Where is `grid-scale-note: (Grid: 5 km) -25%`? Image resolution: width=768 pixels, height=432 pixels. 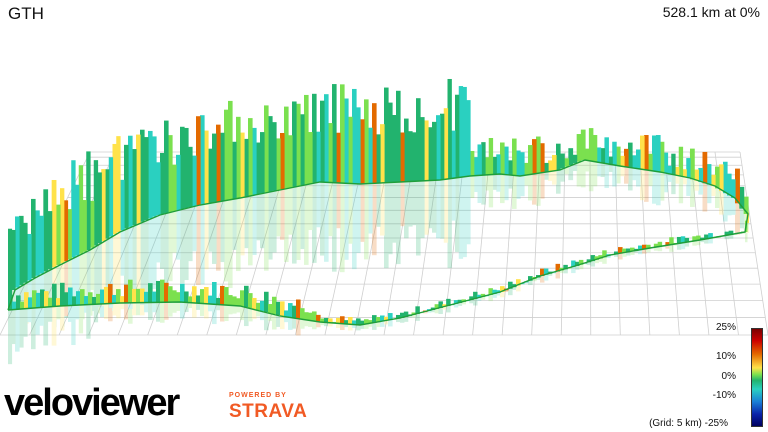
grid-scale-note: (Grid: 5 km) -25% is located at coordinates (688, 423).